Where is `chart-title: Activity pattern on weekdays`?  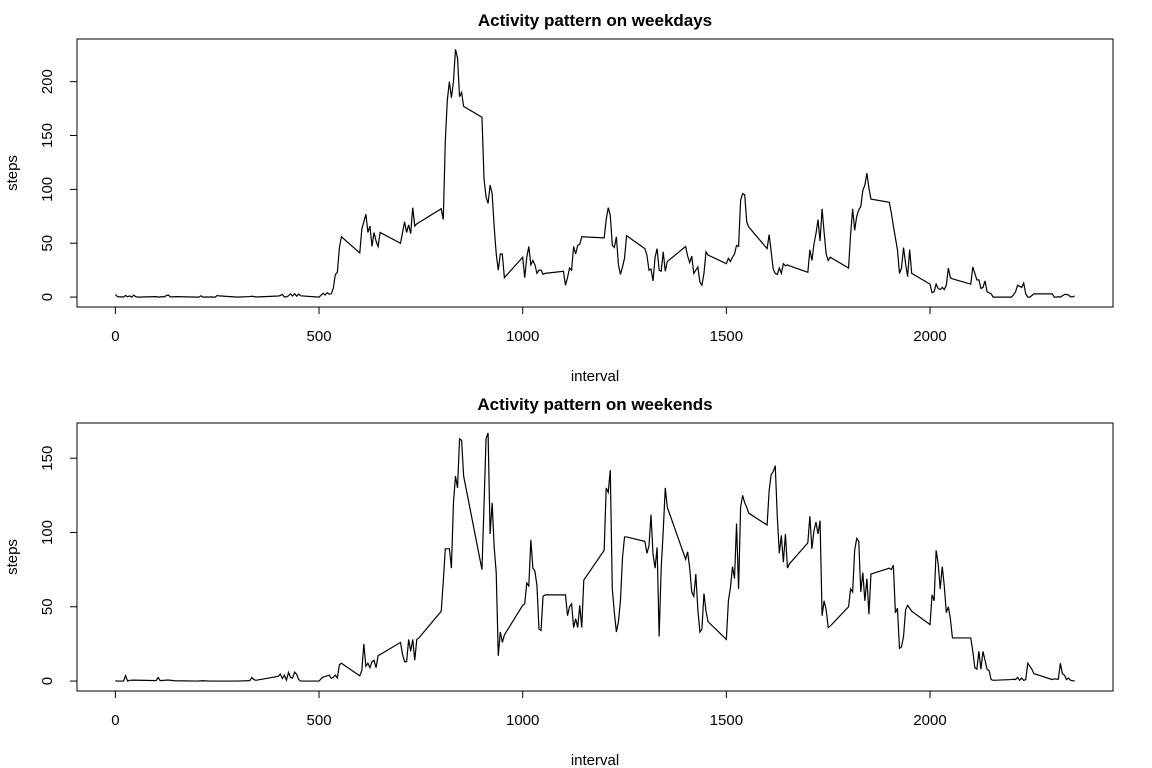 chart-title: Activity pattern on weekdays is located at coordinates (595, 20).